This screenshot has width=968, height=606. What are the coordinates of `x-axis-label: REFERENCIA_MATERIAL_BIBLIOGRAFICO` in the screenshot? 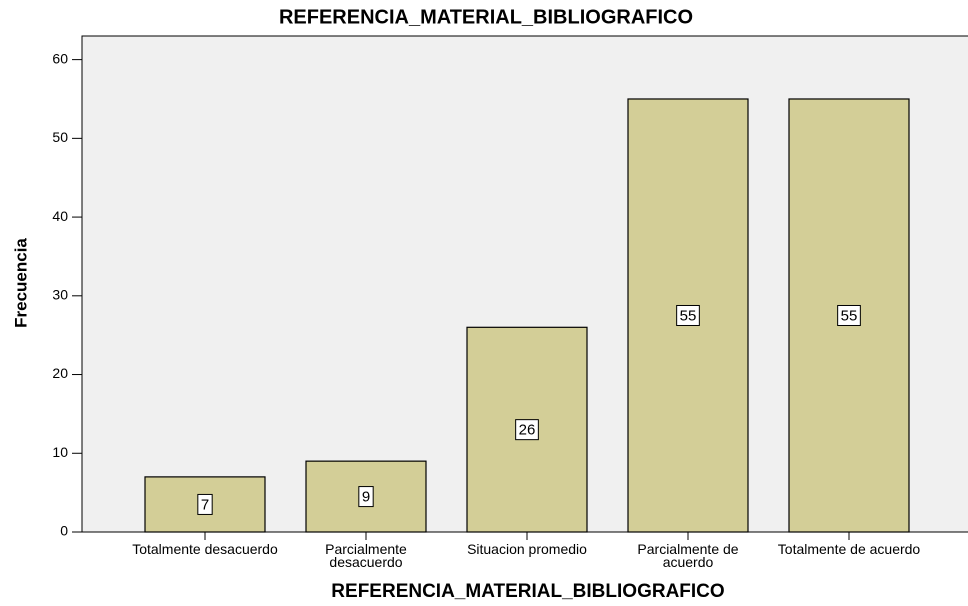 It's located at (527, 591).